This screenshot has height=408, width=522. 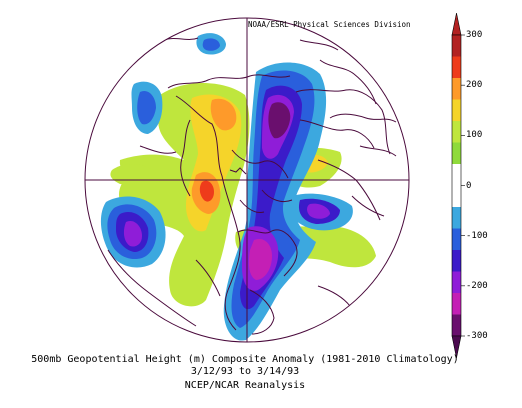 What do you see at coordinates (456, 24) in the screenshot?
I see `colorbar-arrow-top` at bounding box center [456, 24].